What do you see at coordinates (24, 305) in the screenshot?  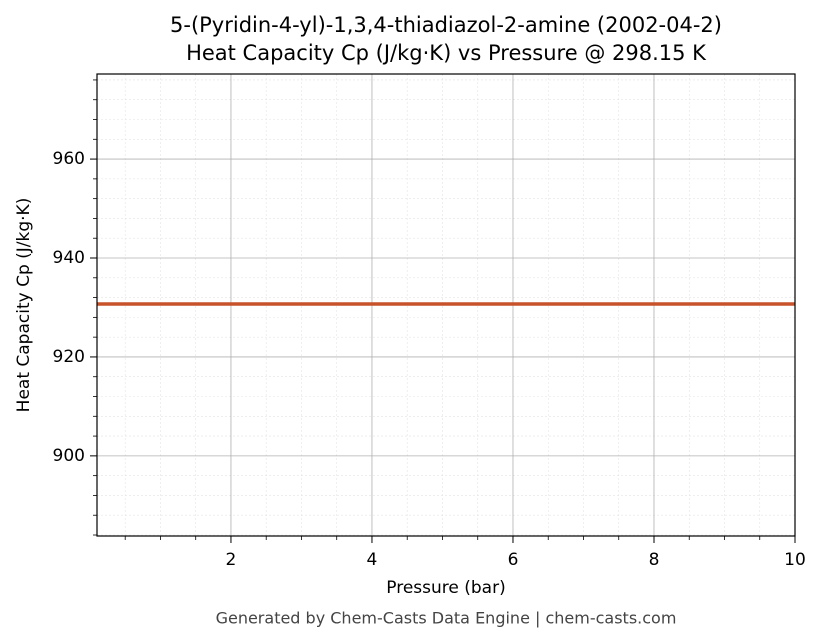 I see `y-axis-label: Heat Capacity Cp (J/kg·K)` at bounding box center [24, 305].